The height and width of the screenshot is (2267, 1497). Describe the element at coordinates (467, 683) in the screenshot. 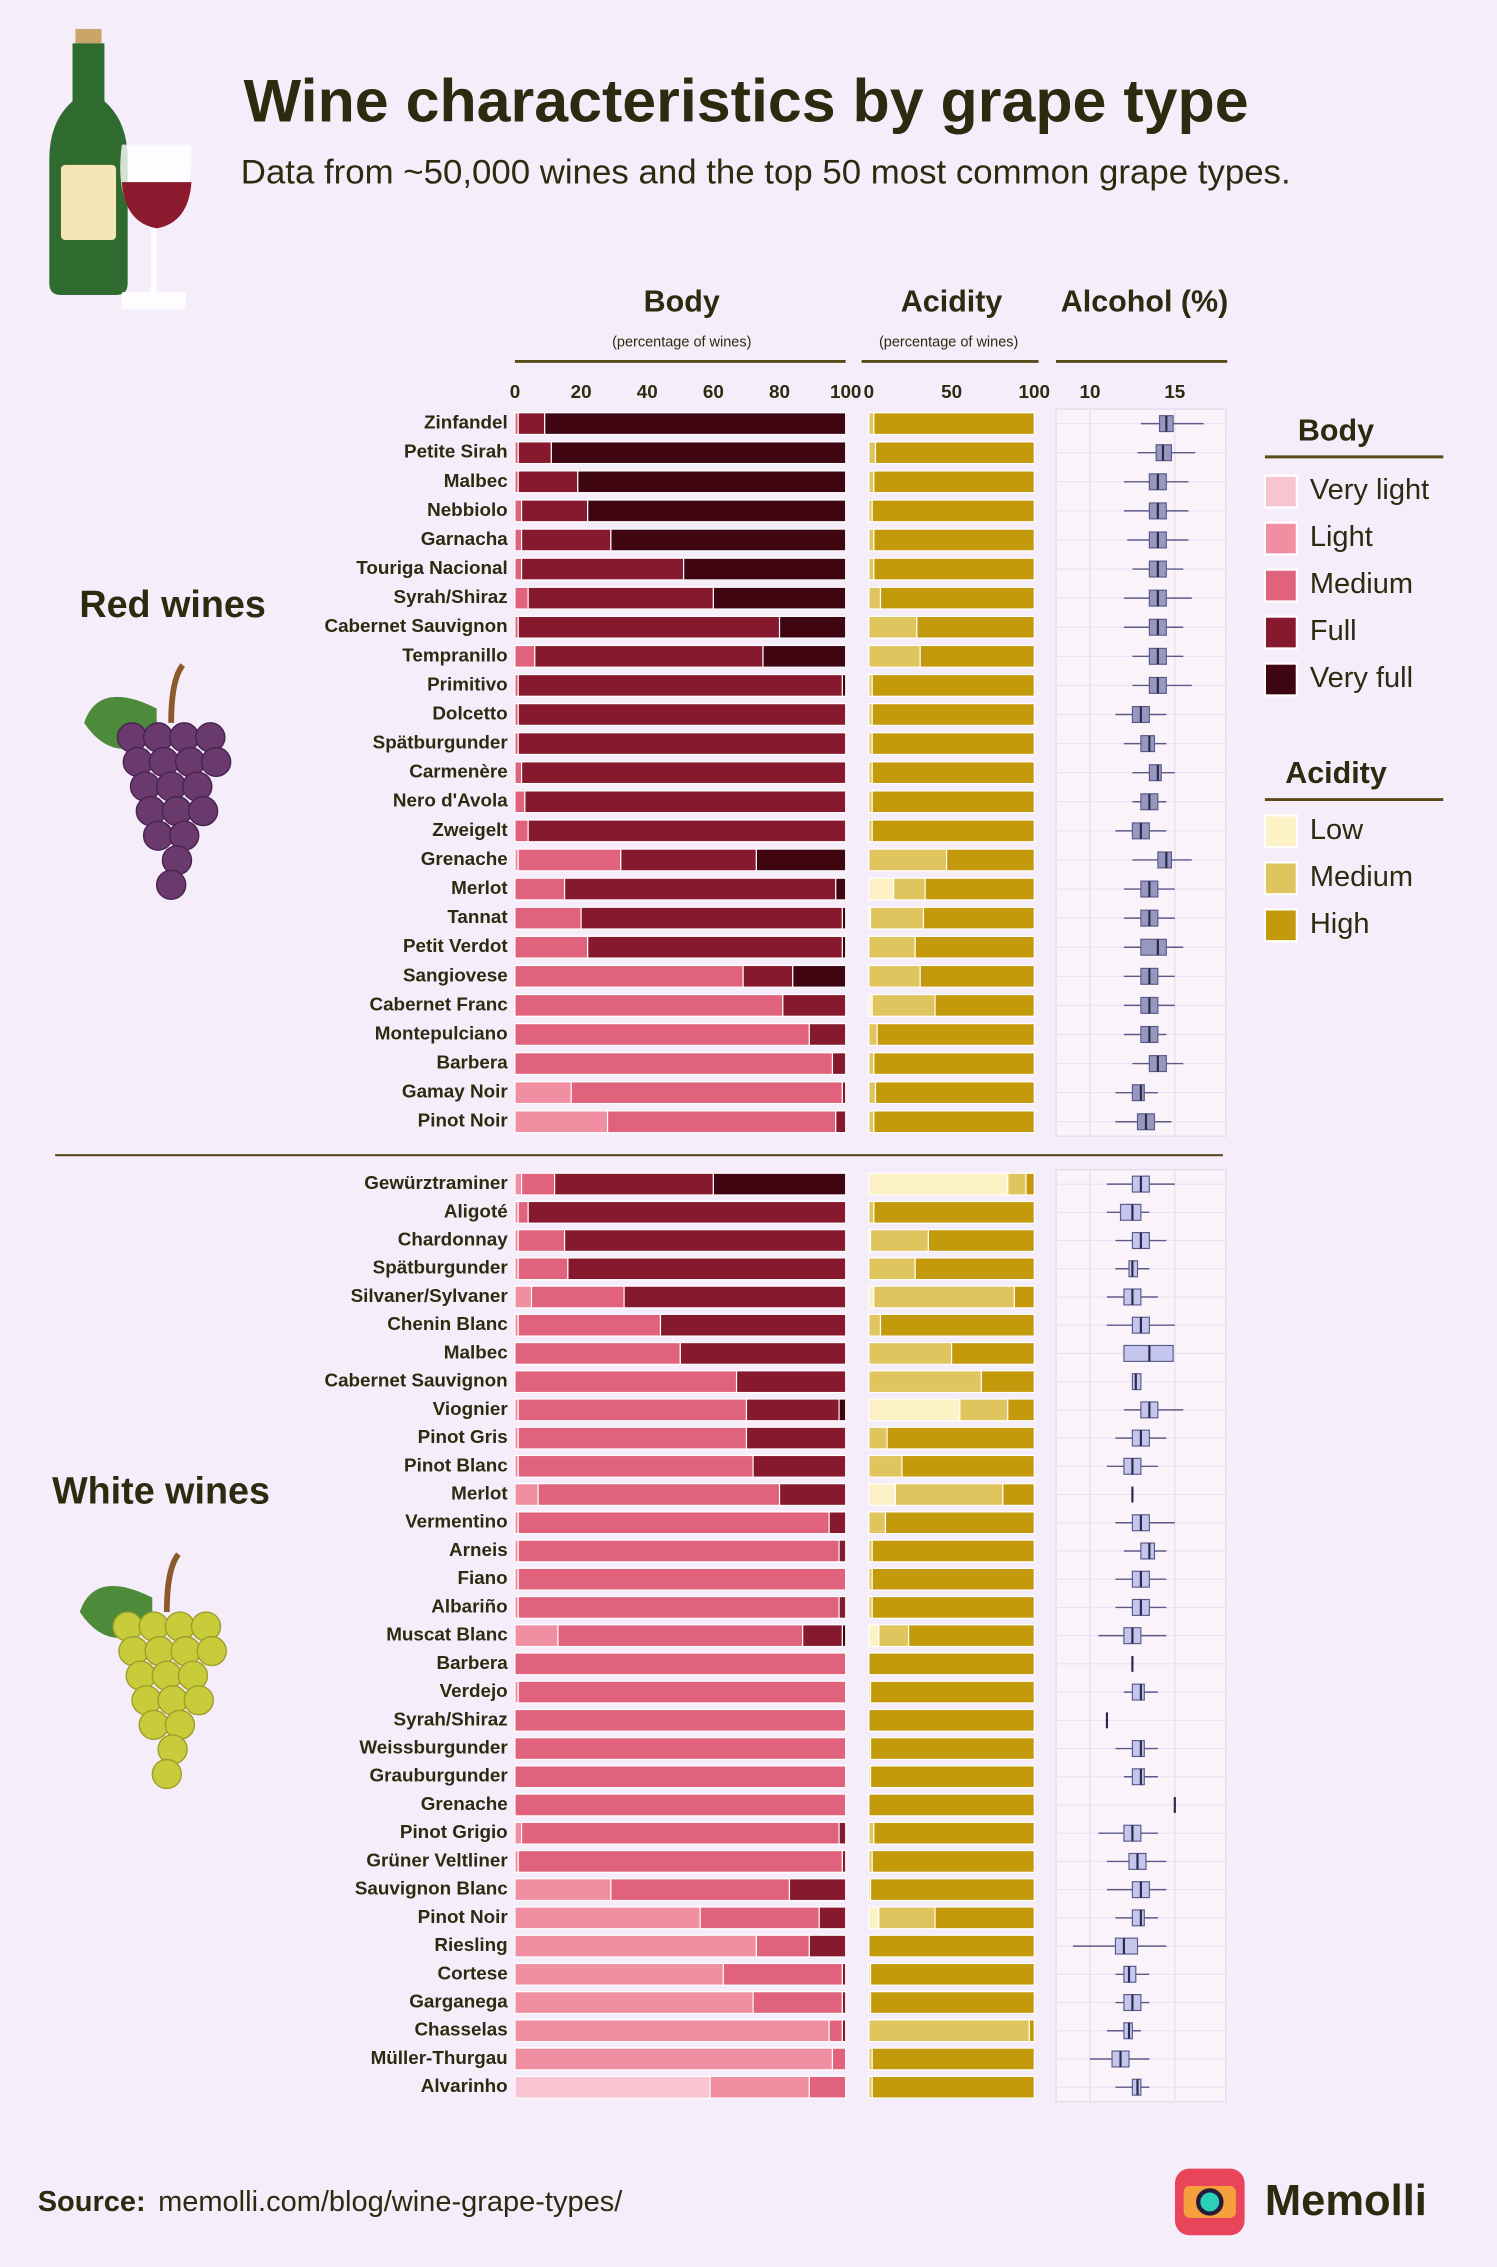

I see `row-label: Primitivo` at that location.